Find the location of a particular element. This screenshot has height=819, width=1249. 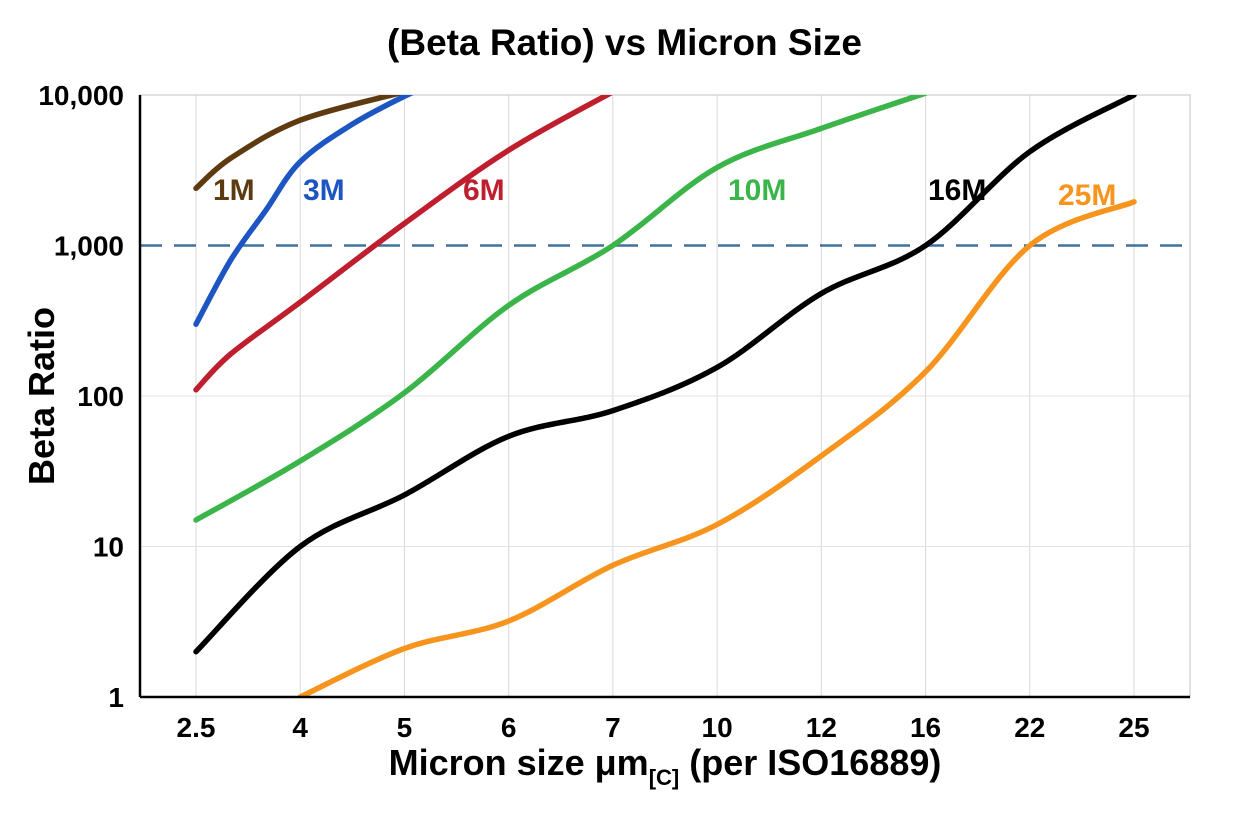

x-tick-label: 10 is located at coordinates (717, 727).